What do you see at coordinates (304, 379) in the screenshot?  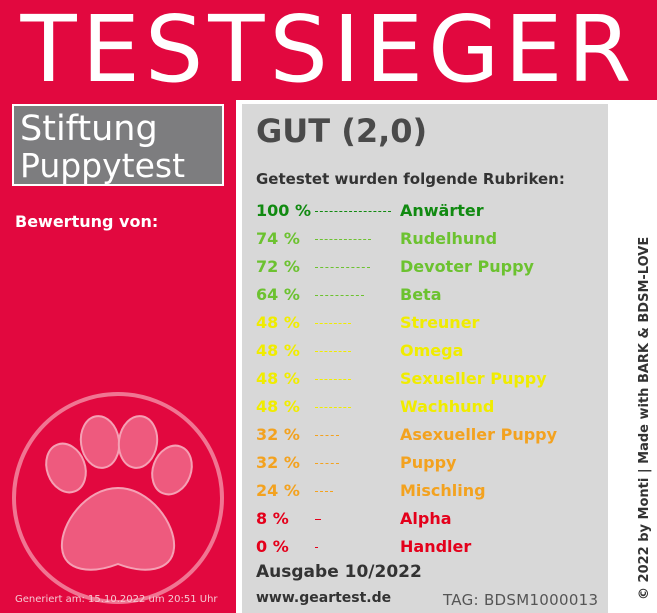 I see `result-row: 48 % Sexueller Puppy` at bounding box center [304, 379].